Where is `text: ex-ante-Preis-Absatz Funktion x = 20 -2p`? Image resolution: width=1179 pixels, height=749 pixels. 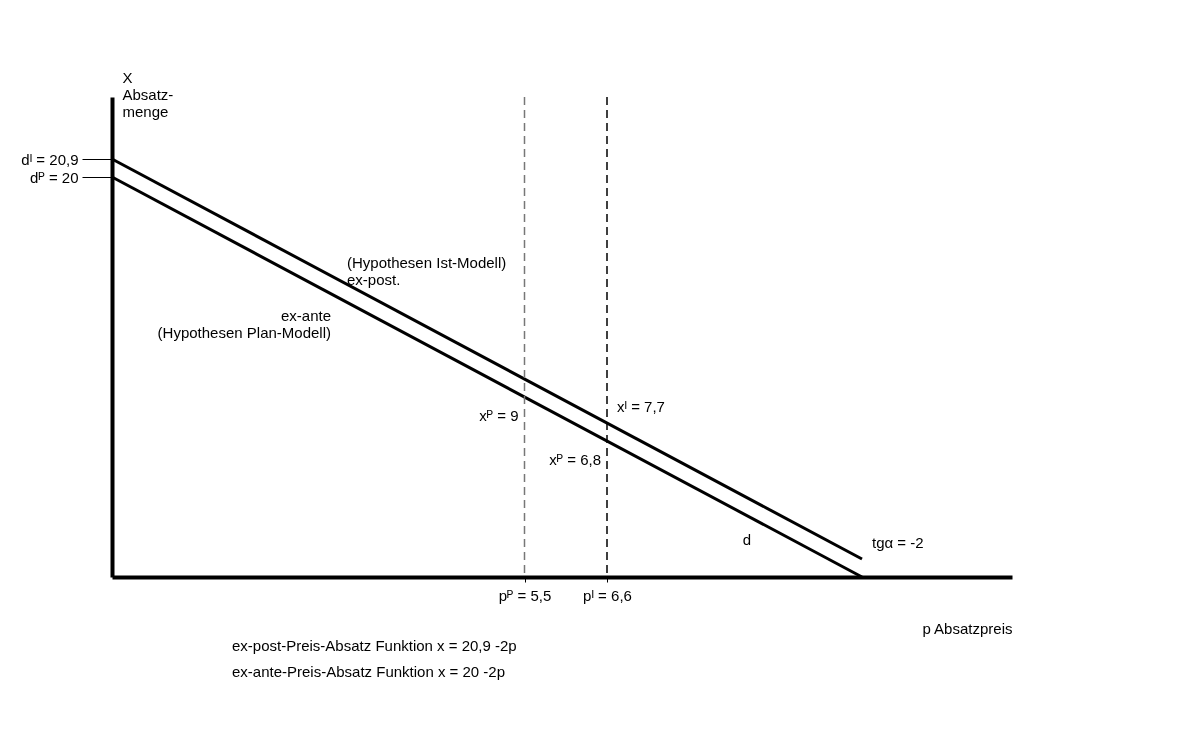 text: ex-ante-Preis-Absatz Funktion x = 20 -2p is located at coordinates (369, 671).